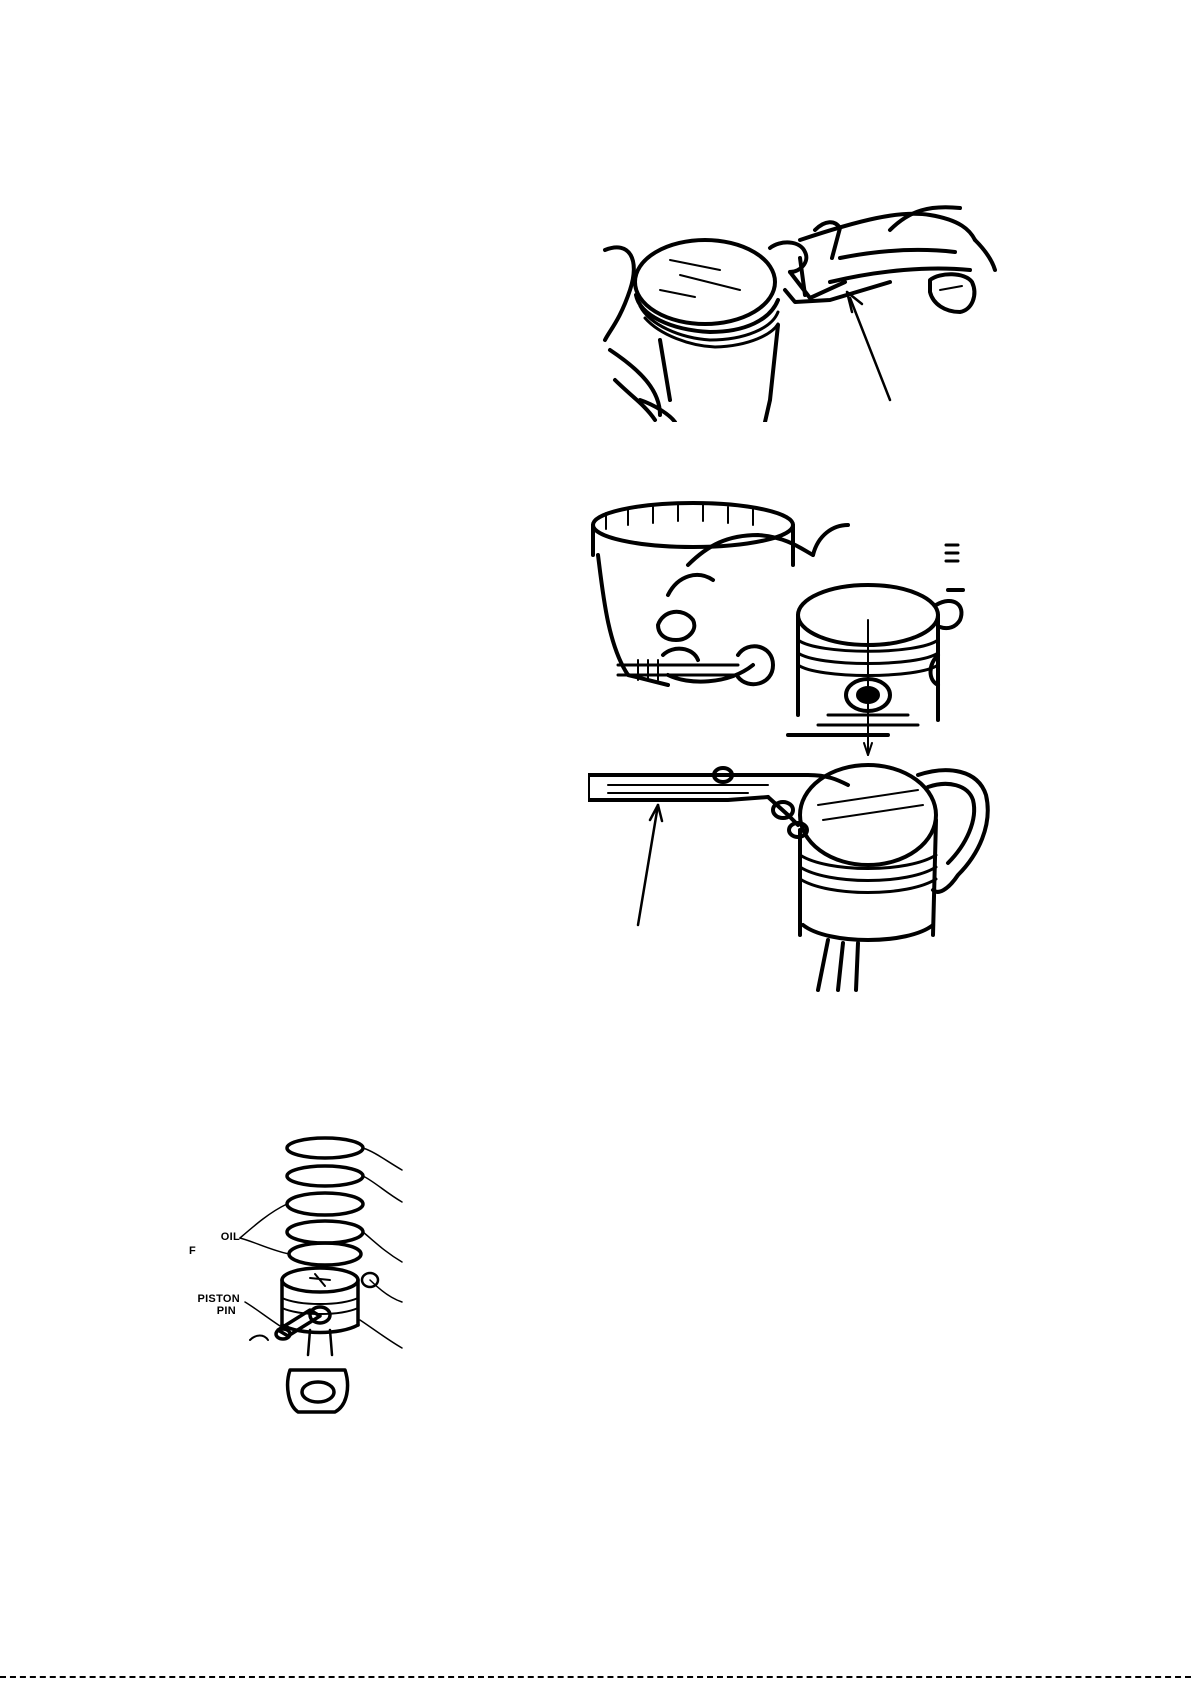  Describe the element at coordinates (325, 1204) in the screenshot. I see `oil-ring-rail-upper` at that location.